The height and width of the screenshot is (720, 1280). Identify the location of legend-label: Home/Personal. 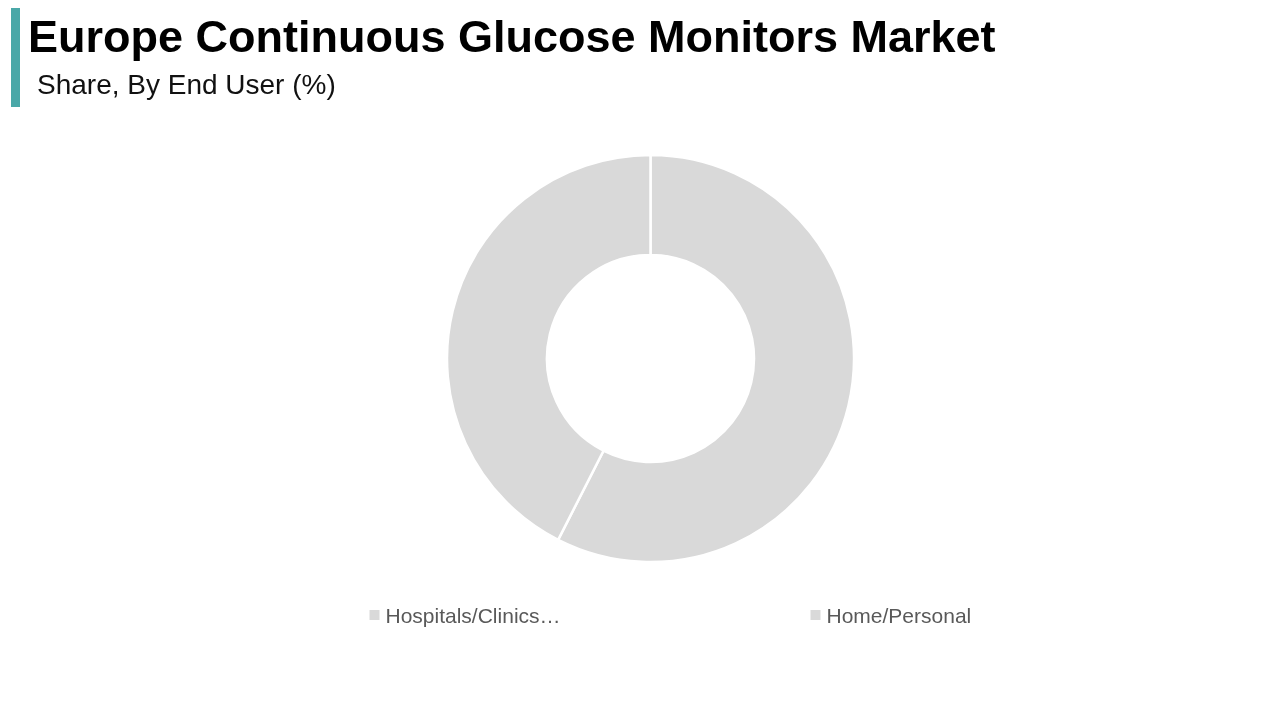
(899, 615).